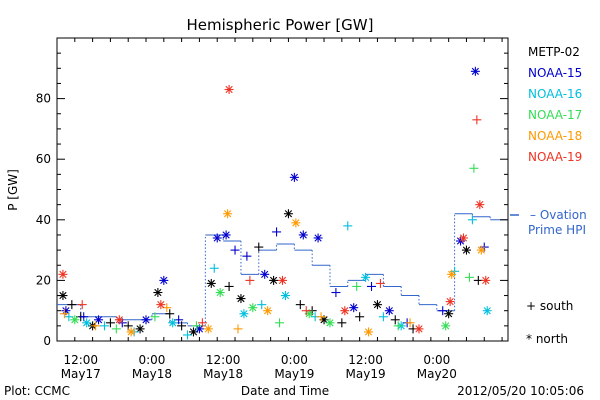 The image size is (600, 400). Describe the element at coordinates (13, 190) in the screenshot. I see `y-axis-label: P [GW]` at that location.